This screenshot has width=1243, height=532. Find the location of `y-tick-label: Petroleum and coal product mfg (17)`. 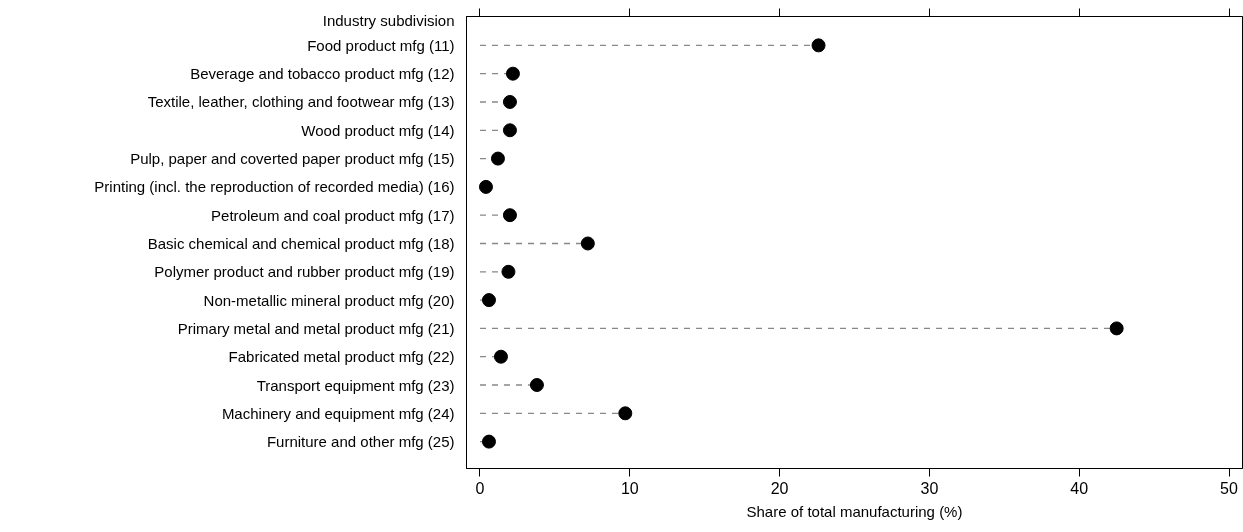

y-tick-label: Petroleum and coal product mfg (17) is located at coordinates (333, 215).